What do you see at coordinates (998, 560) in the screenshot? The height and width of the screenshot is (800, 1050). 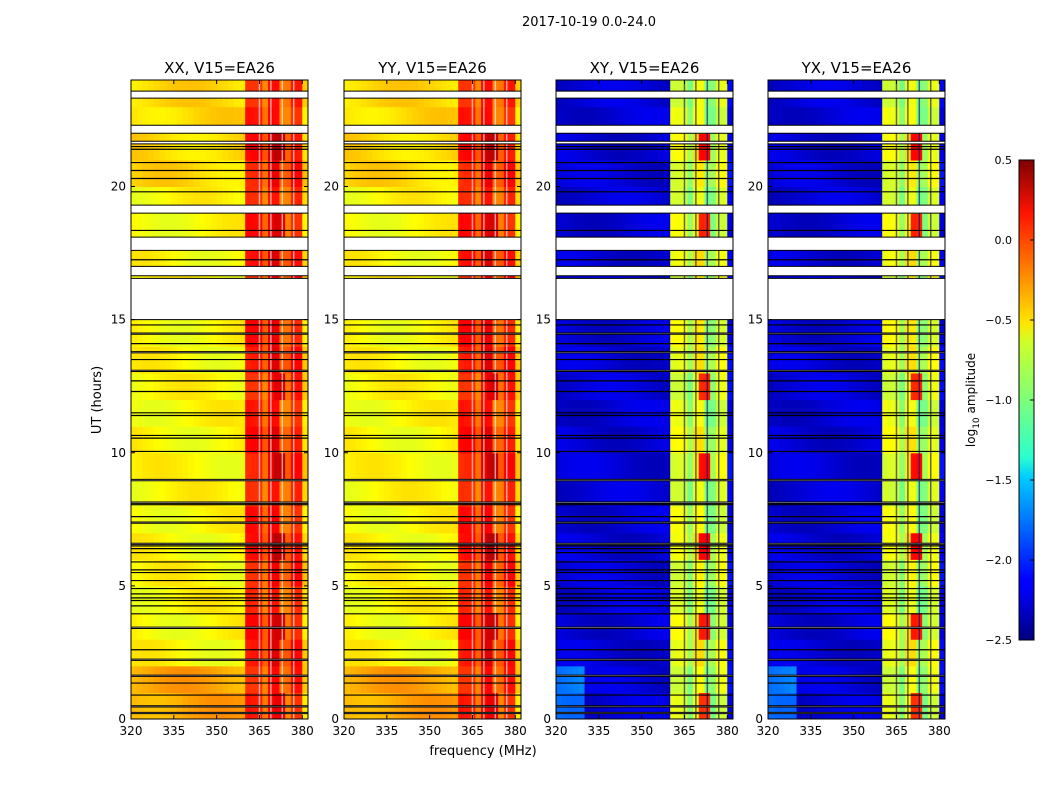 I see `colorbar-tick-label: −2.0` at bounding box center [998, 560].